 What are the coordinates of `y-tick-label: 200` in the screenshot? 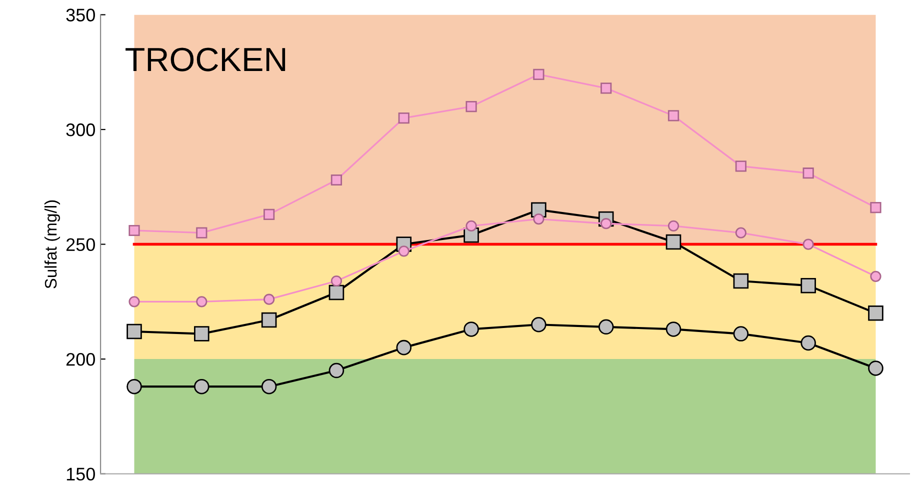 It's located at (80, 359).